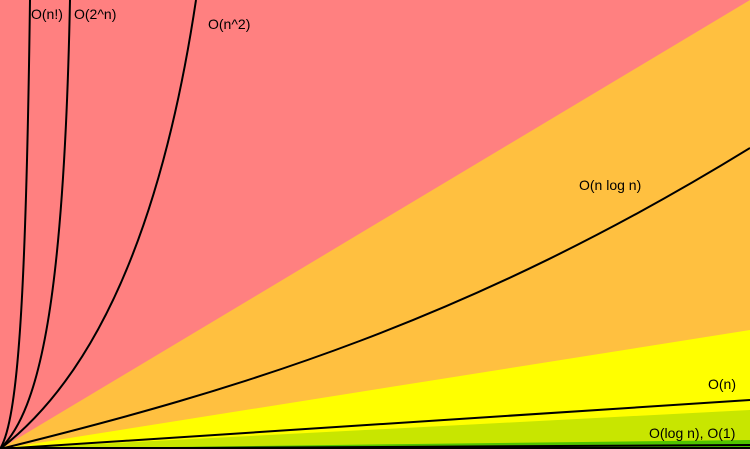 The height and width of the screenshot is (449, 750). I want to click on label-linear: O(n), so click(722, 384).